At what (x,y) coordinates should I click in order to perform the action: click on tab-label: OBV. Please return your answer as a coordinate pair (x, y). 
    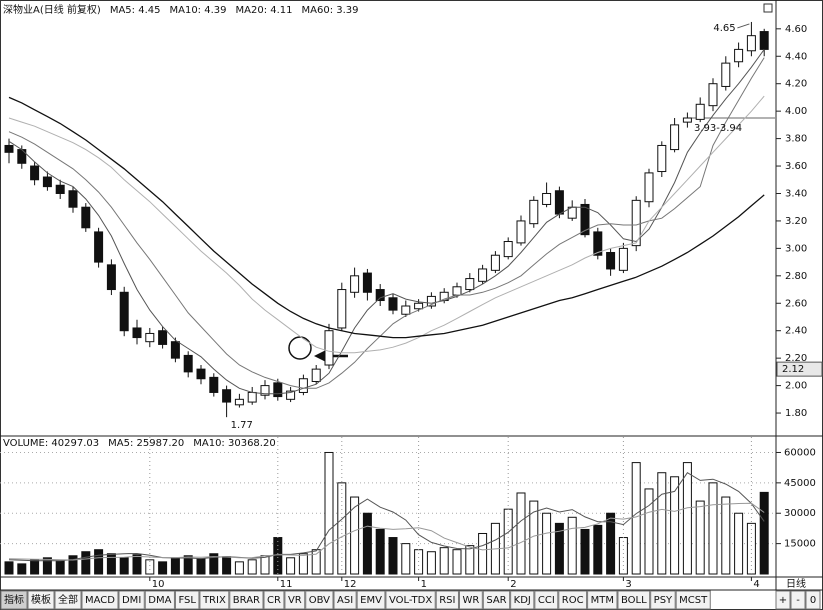
    Looking at the image, I should click on (319, 600).